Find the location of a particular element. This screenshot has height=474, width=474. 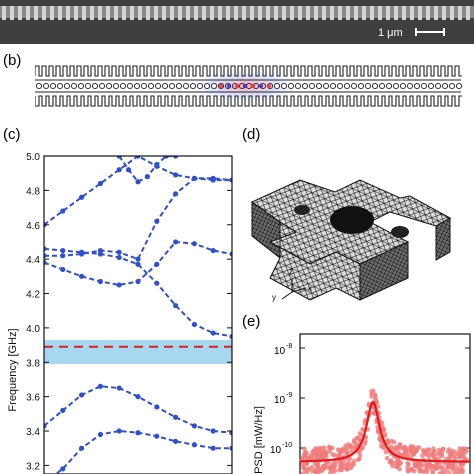

axis-triad: z x y is located at coordinates (292, 284).